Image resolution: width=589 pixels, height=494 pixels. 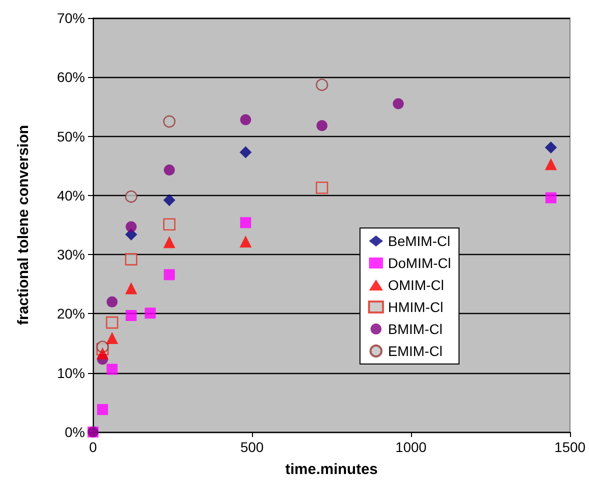 I want to click on legend-label: BMIM-Cl, so click(x=415, y=329).